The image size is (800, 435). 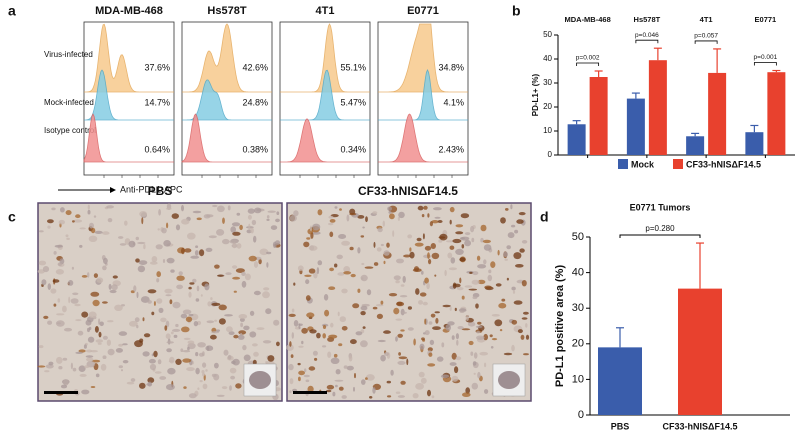 What do you see at coordinates (578, 379) in the screenshot?
I see `y-tick-label: 10` at bounding box center [578, 379].